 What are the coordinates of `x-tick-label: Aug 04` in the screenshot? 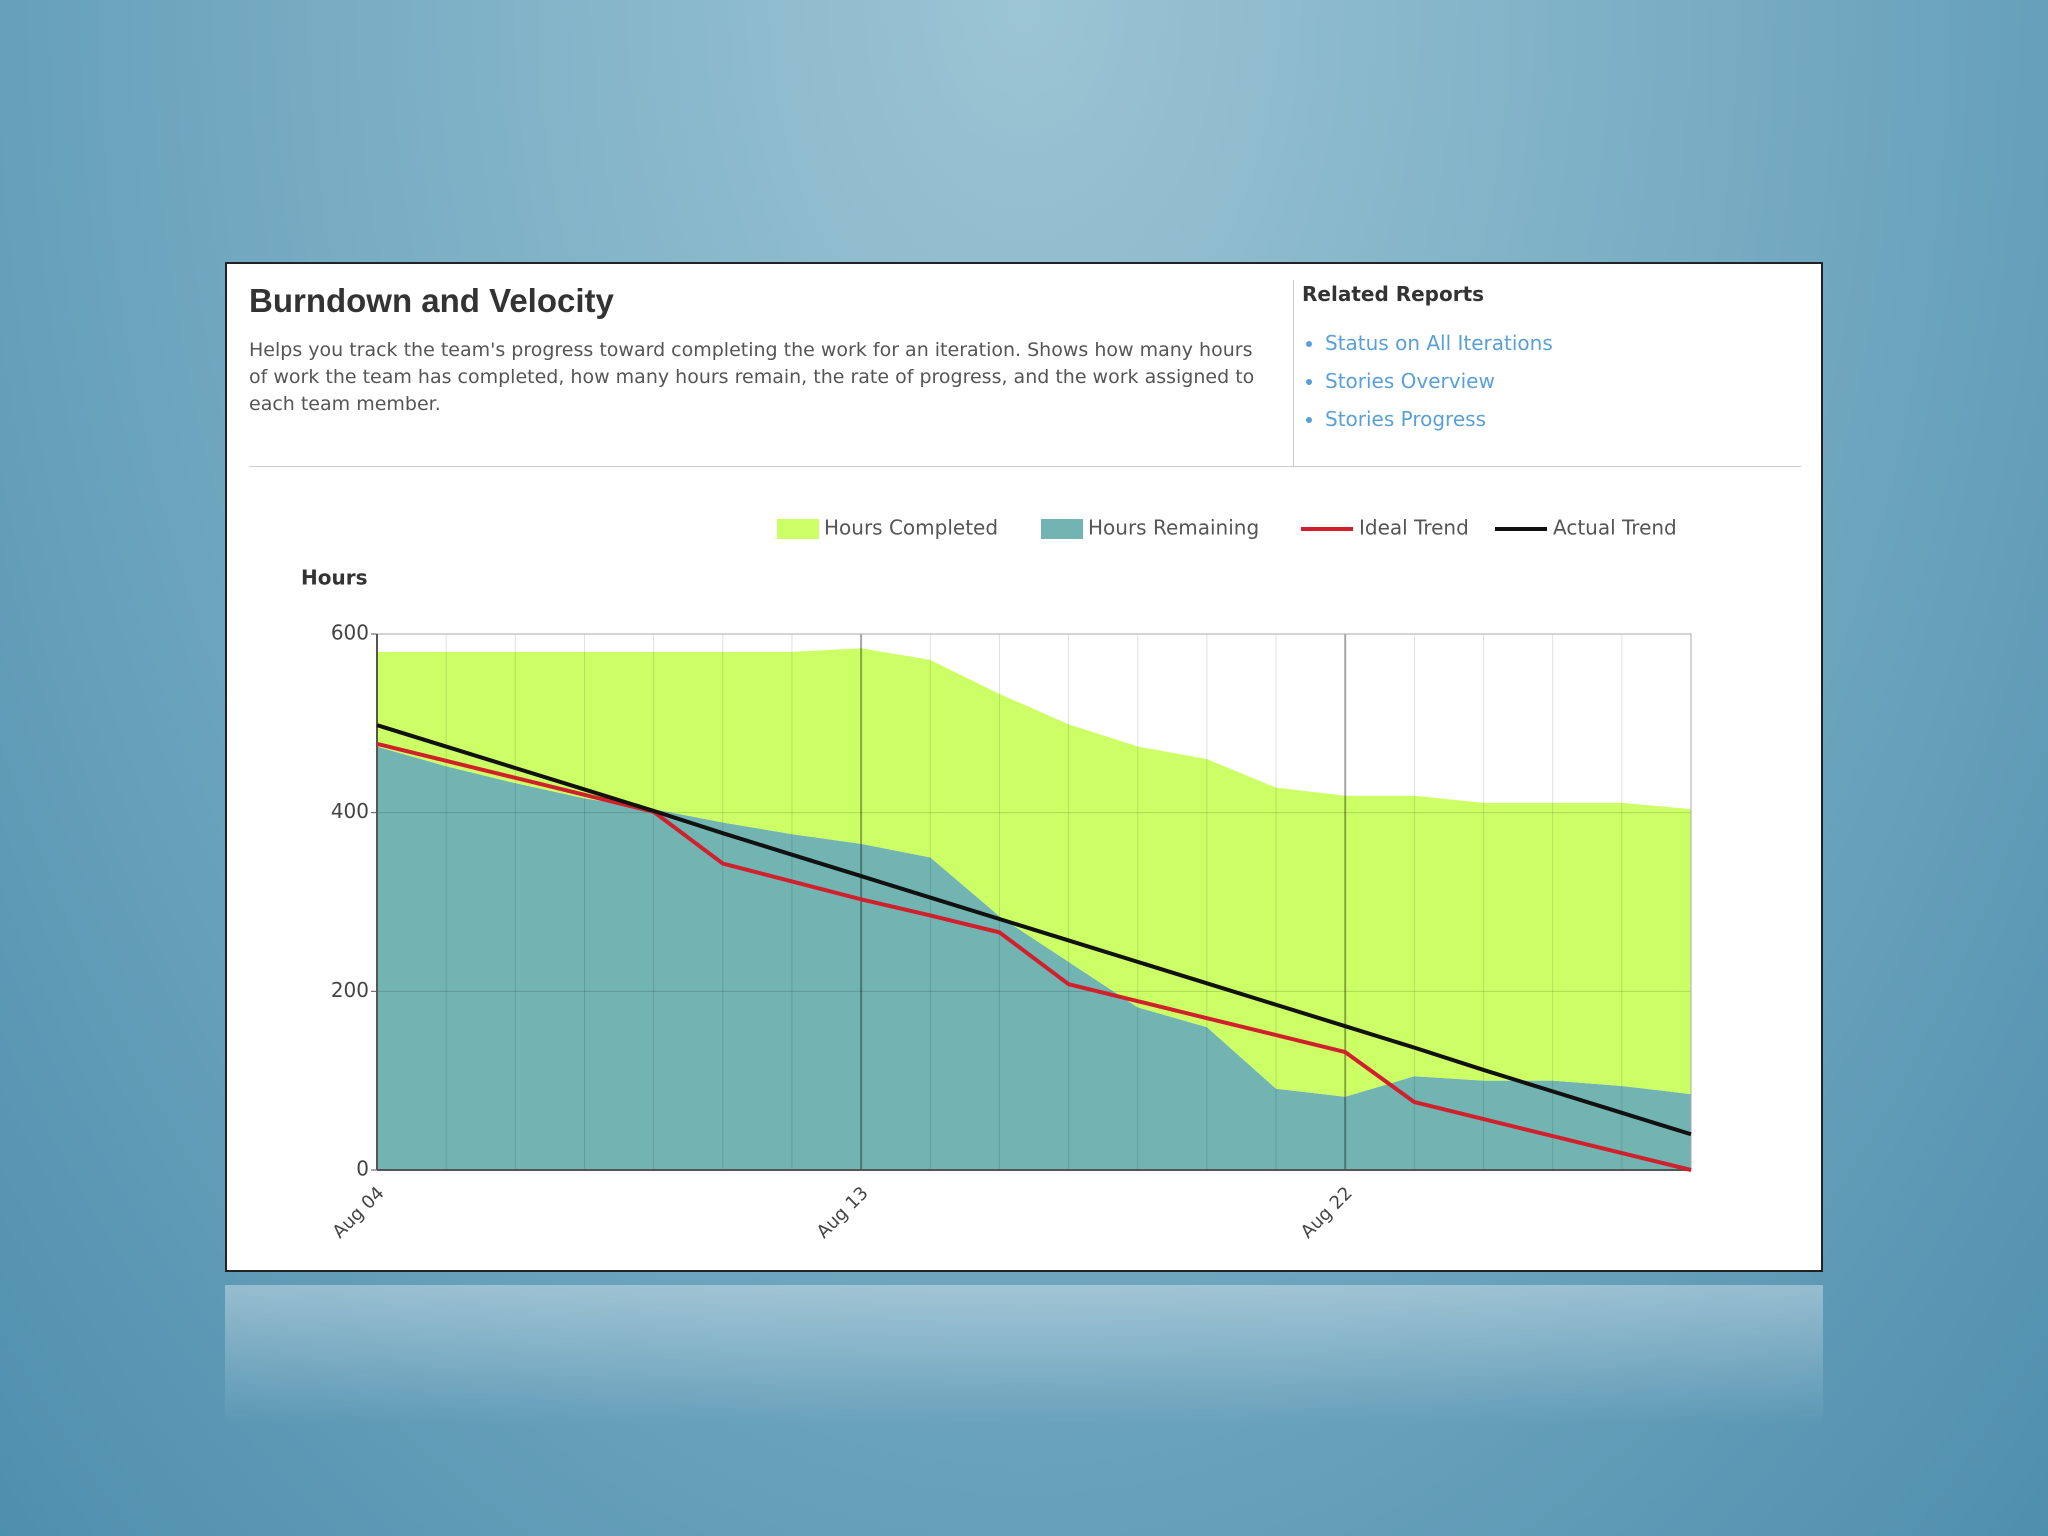 It's located at (359, 1213).